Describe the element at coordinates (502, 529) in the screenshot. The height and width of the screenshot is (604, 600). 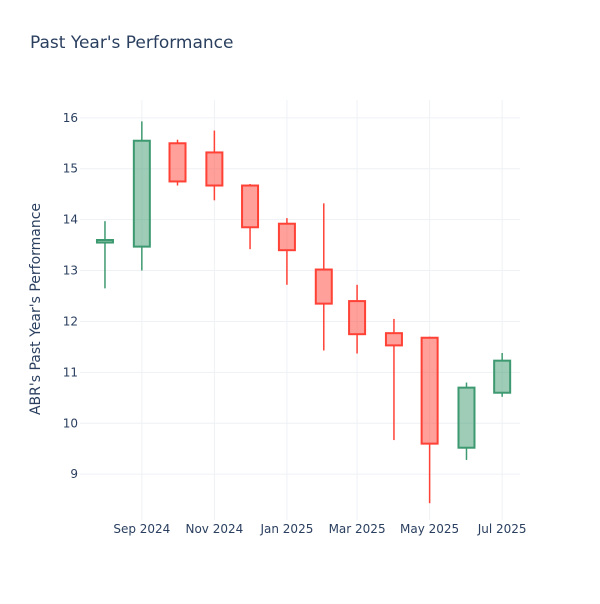
I see `x-tick-label: Jul 2025` at that location.